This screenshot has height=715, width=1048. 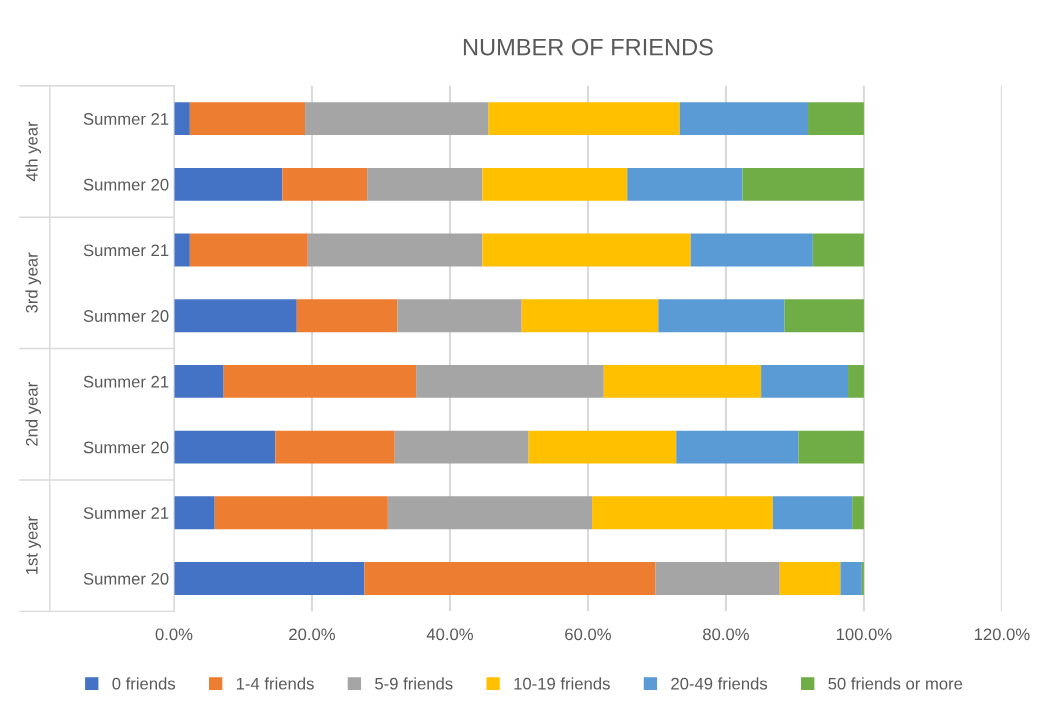 What do you see at coordinates (275, 683) in the screenshot?
I see `legend-label: 1-4 friends` at bounding box center [275, 683].